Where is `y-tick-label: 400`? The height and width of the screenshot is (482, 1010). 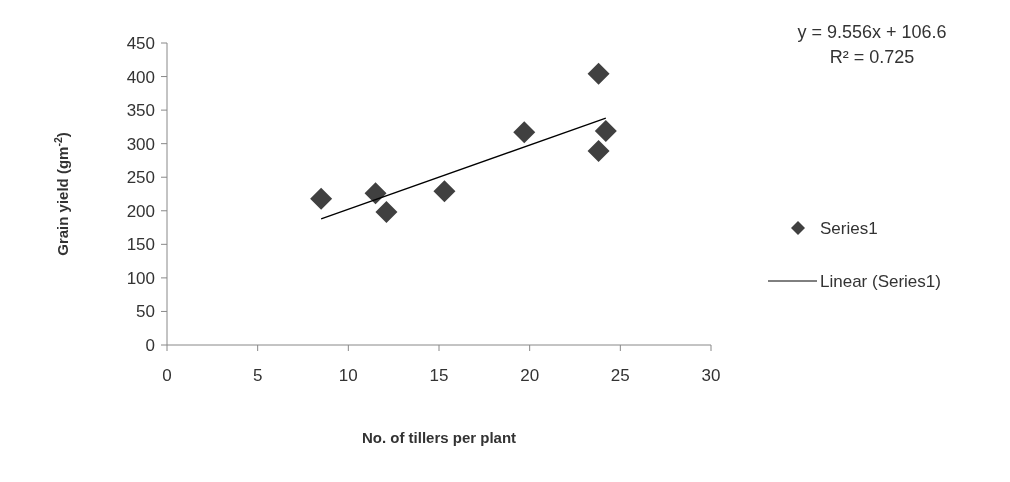 y-tick-label: 400 is located at coordinates (140, 77).